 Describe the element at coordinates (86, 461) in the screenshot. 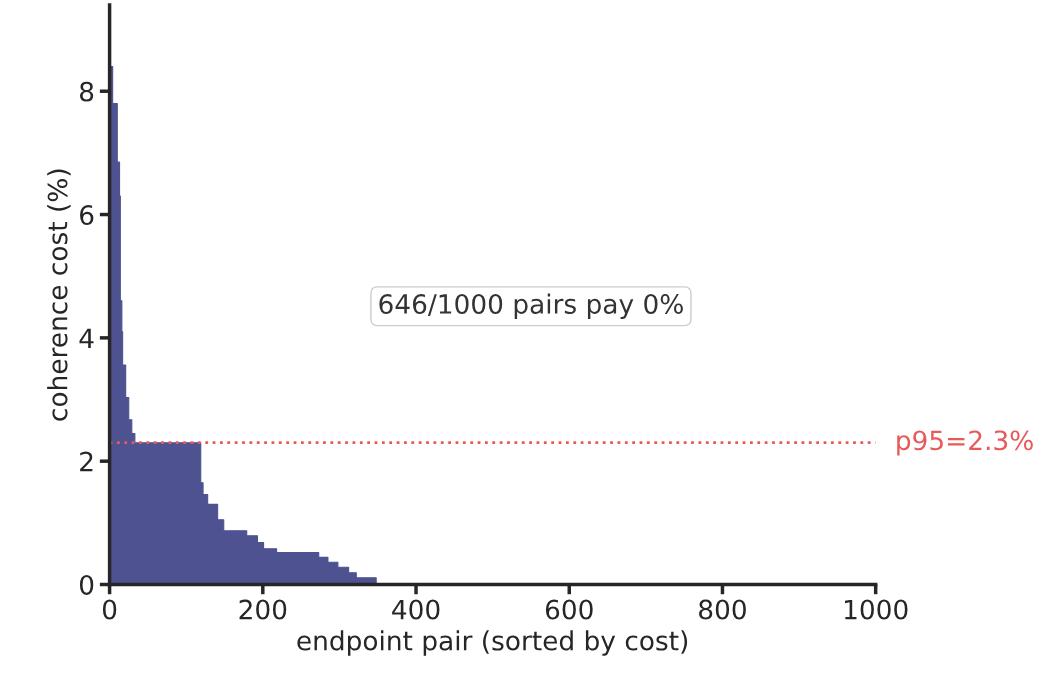

I see `y-tick-label: 2` at that location.